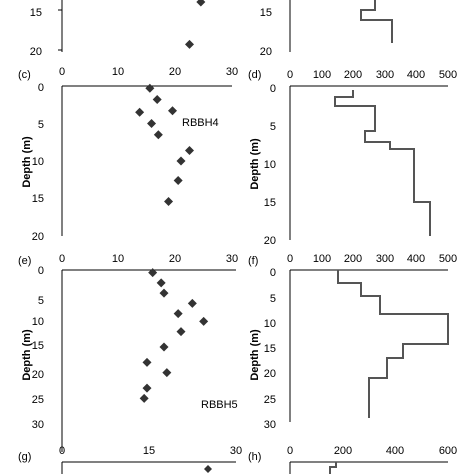 This screenshot has height=474, width=474. Describe the element at coordinates (254, 75) in the screenshot. I see `panel-letter: (d)` at that location.